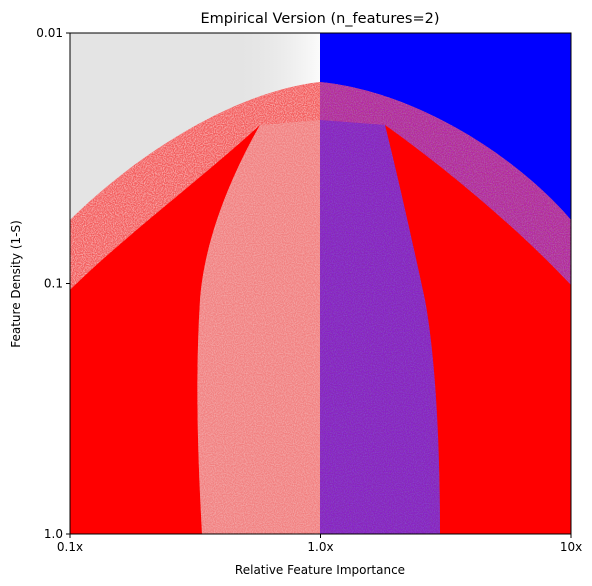 The image size is (592, 586). Describe the element at coordinates (49, 33) in the screenshot. I see `y-tick-label: 0.01` at that location.